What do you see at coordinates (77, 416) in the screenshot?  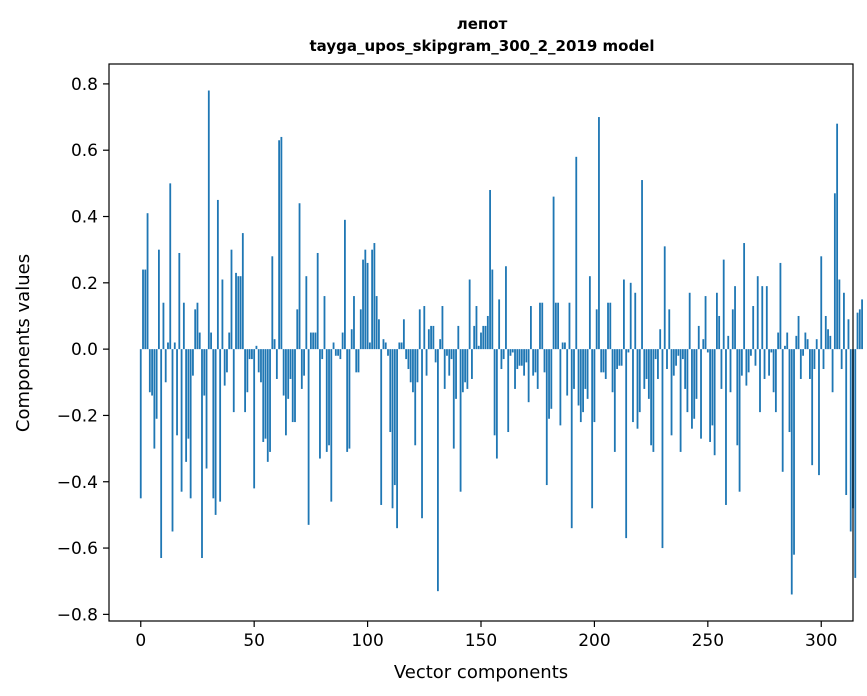 I see `y-tick-label: −0.2` at bounding box center [77, 416].